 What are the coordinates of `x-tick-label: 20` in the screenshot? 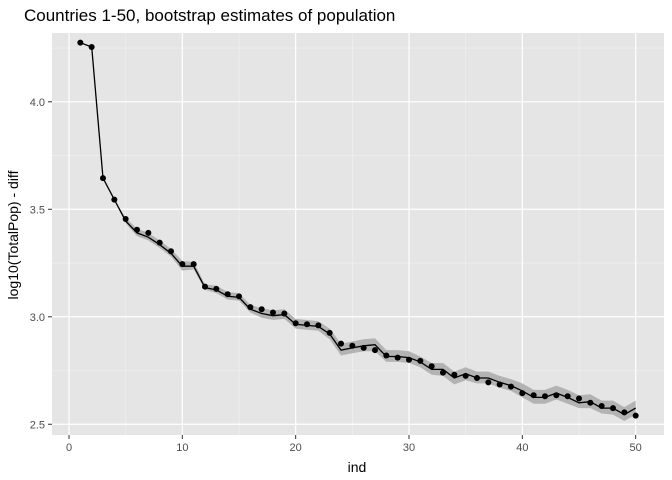 It's located at (296, 448).